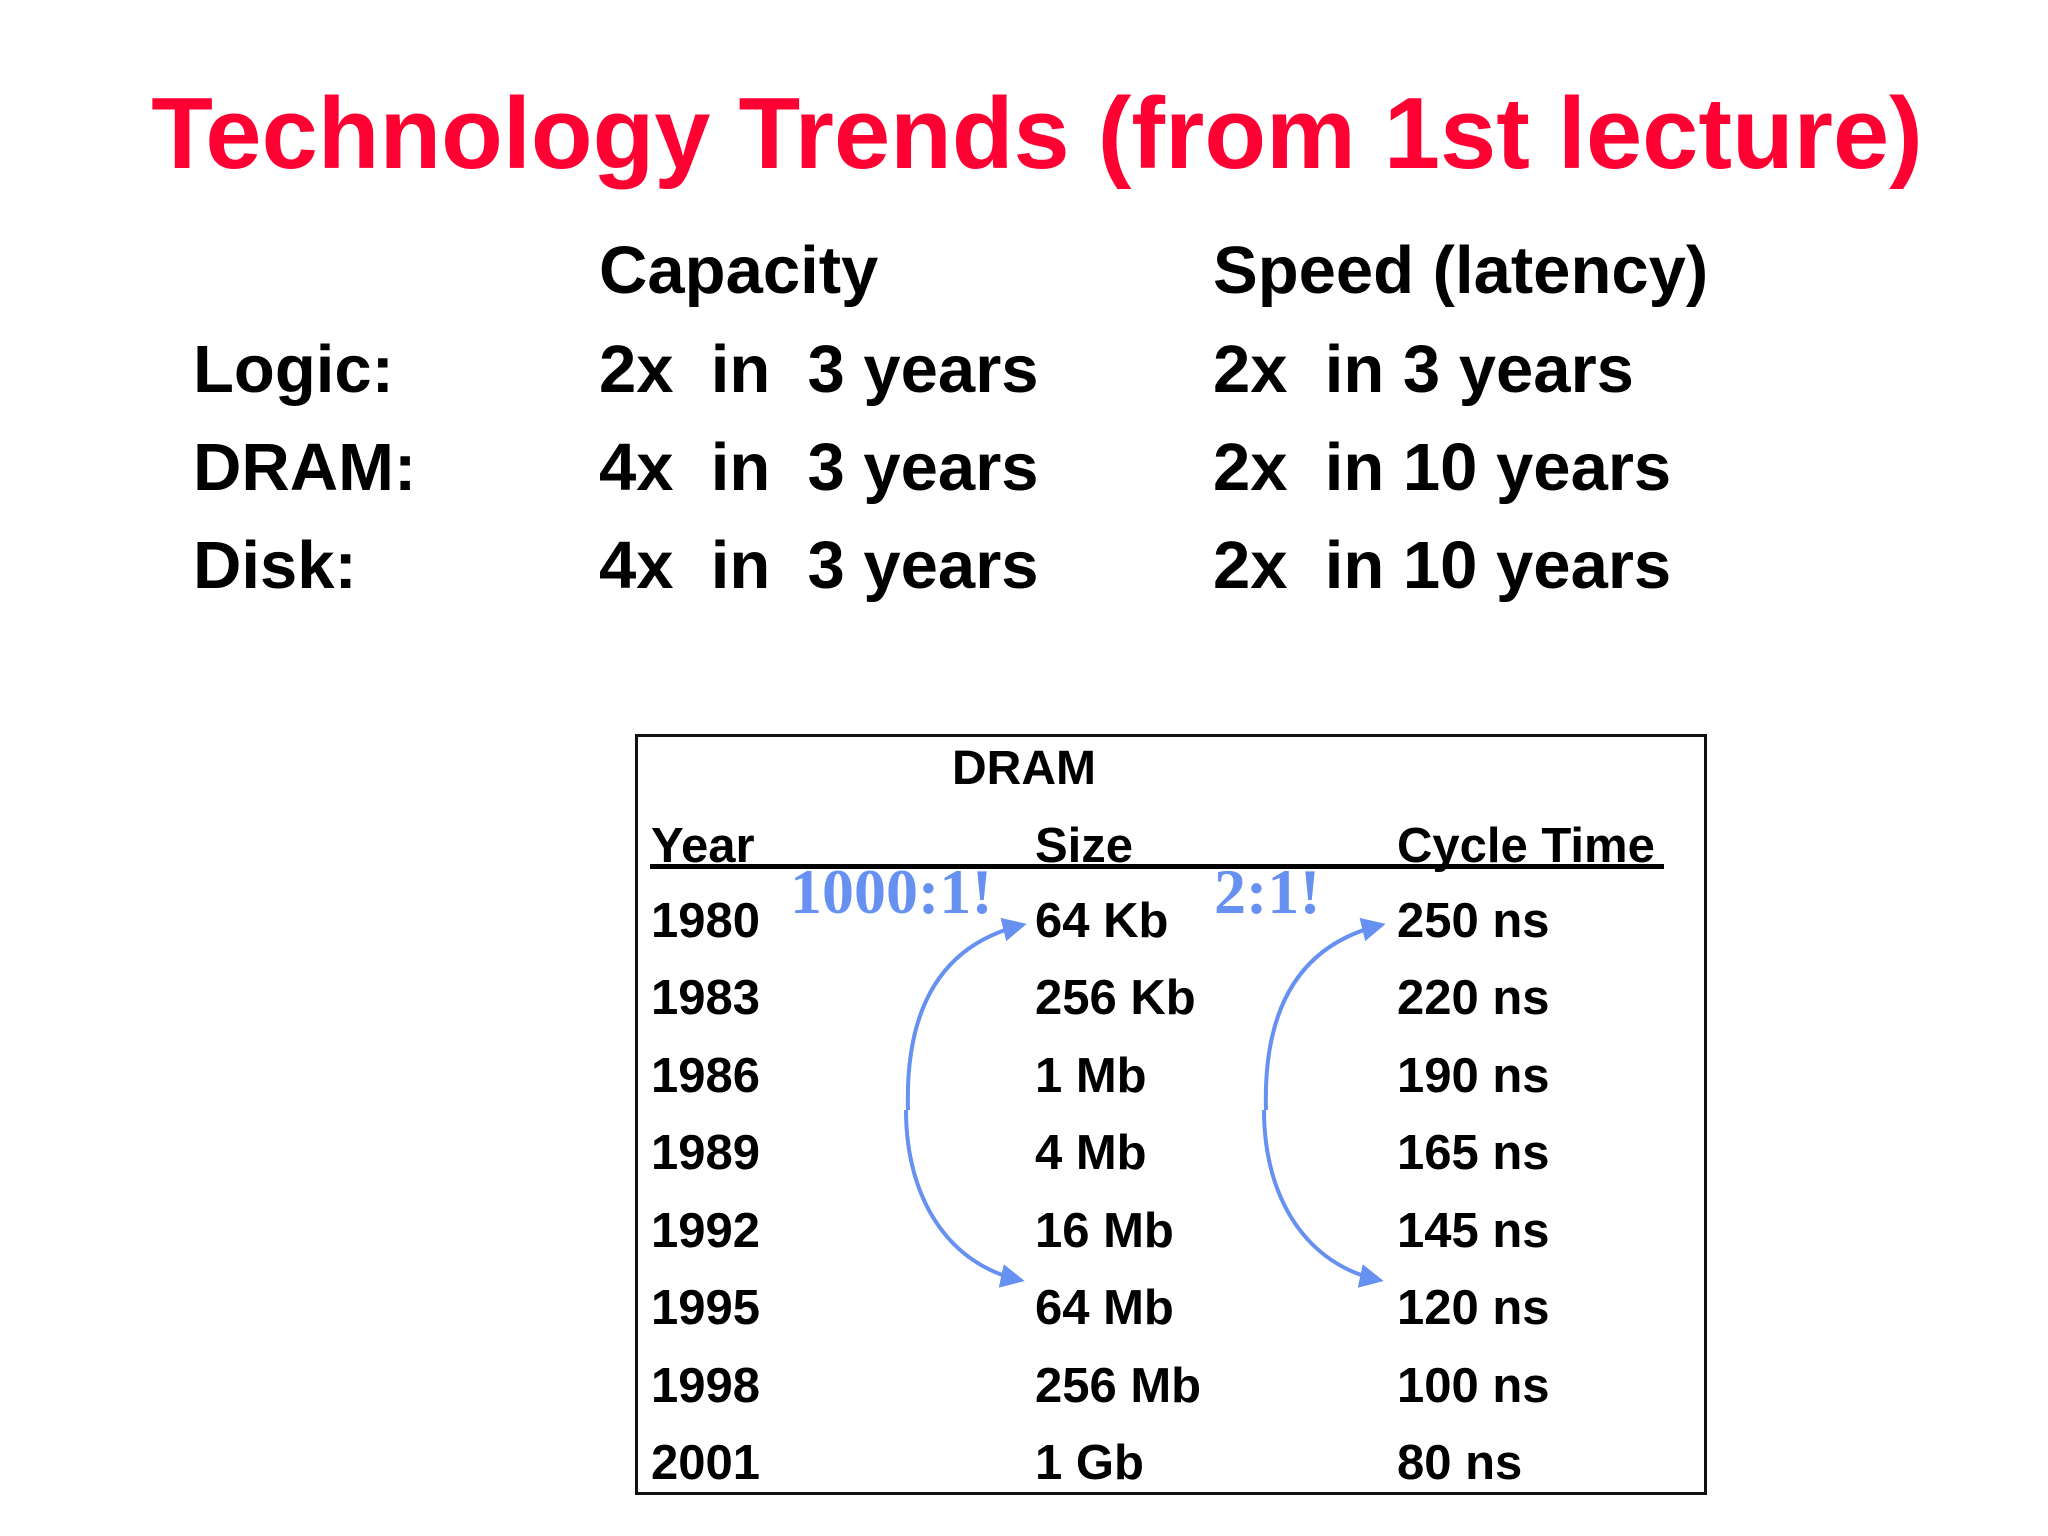 The image size is (2048, 1536). Describe the element at coordinates (703, 846) in the screenshot. I see `header-year: Year` at that location.